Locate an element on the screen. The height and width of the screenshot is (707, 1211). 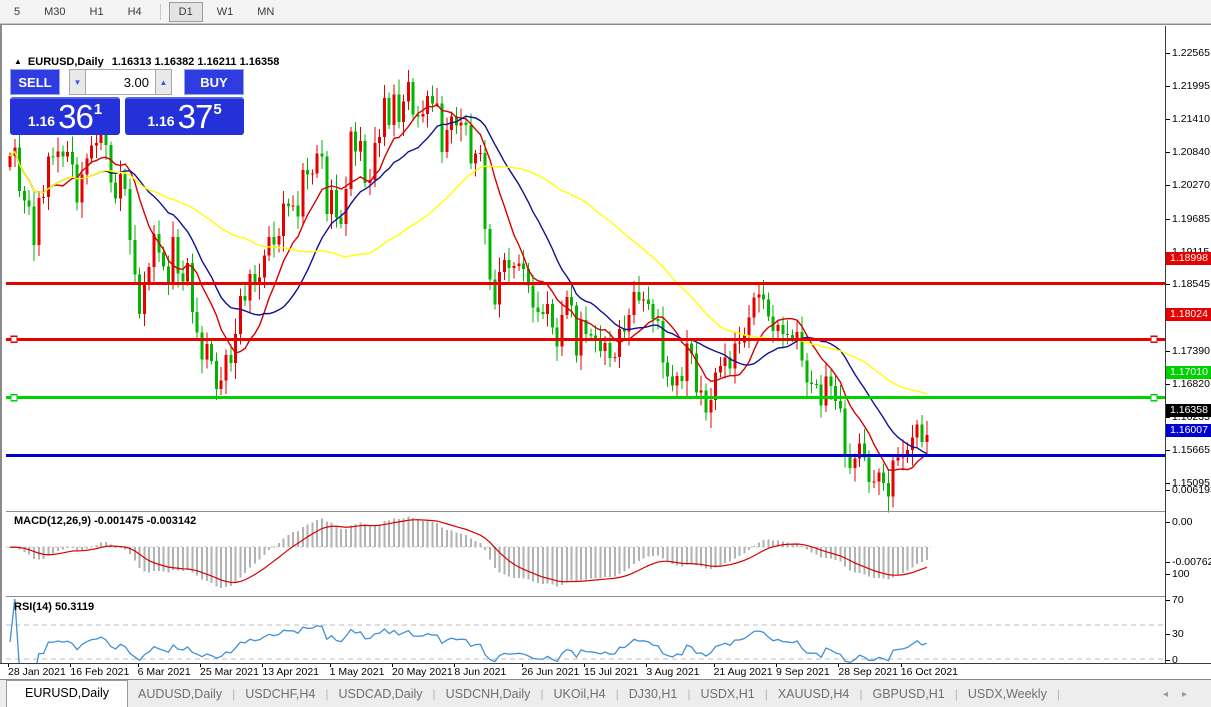
collapse-panel-icon: ▲ is located at coordinates (18, 61).